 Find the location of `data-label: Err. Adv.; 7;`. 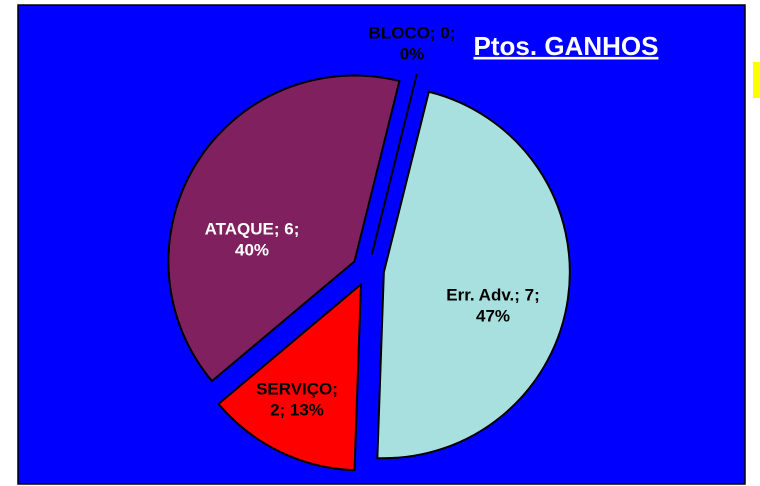

data-label: Err. Adv.; 7; is located at coordinates (493, 294).